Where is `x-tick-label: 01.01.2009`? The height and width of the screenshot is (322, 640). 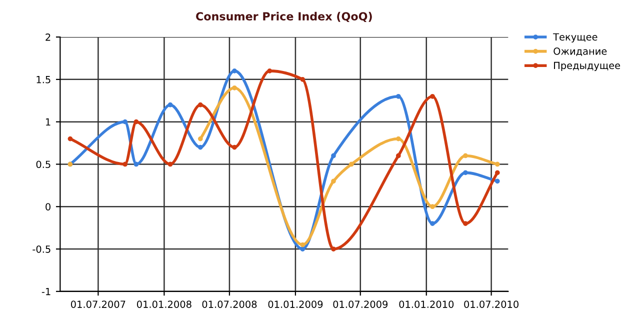 x-tick-label: 01.01.2009 is located at coordinates (295, 304).